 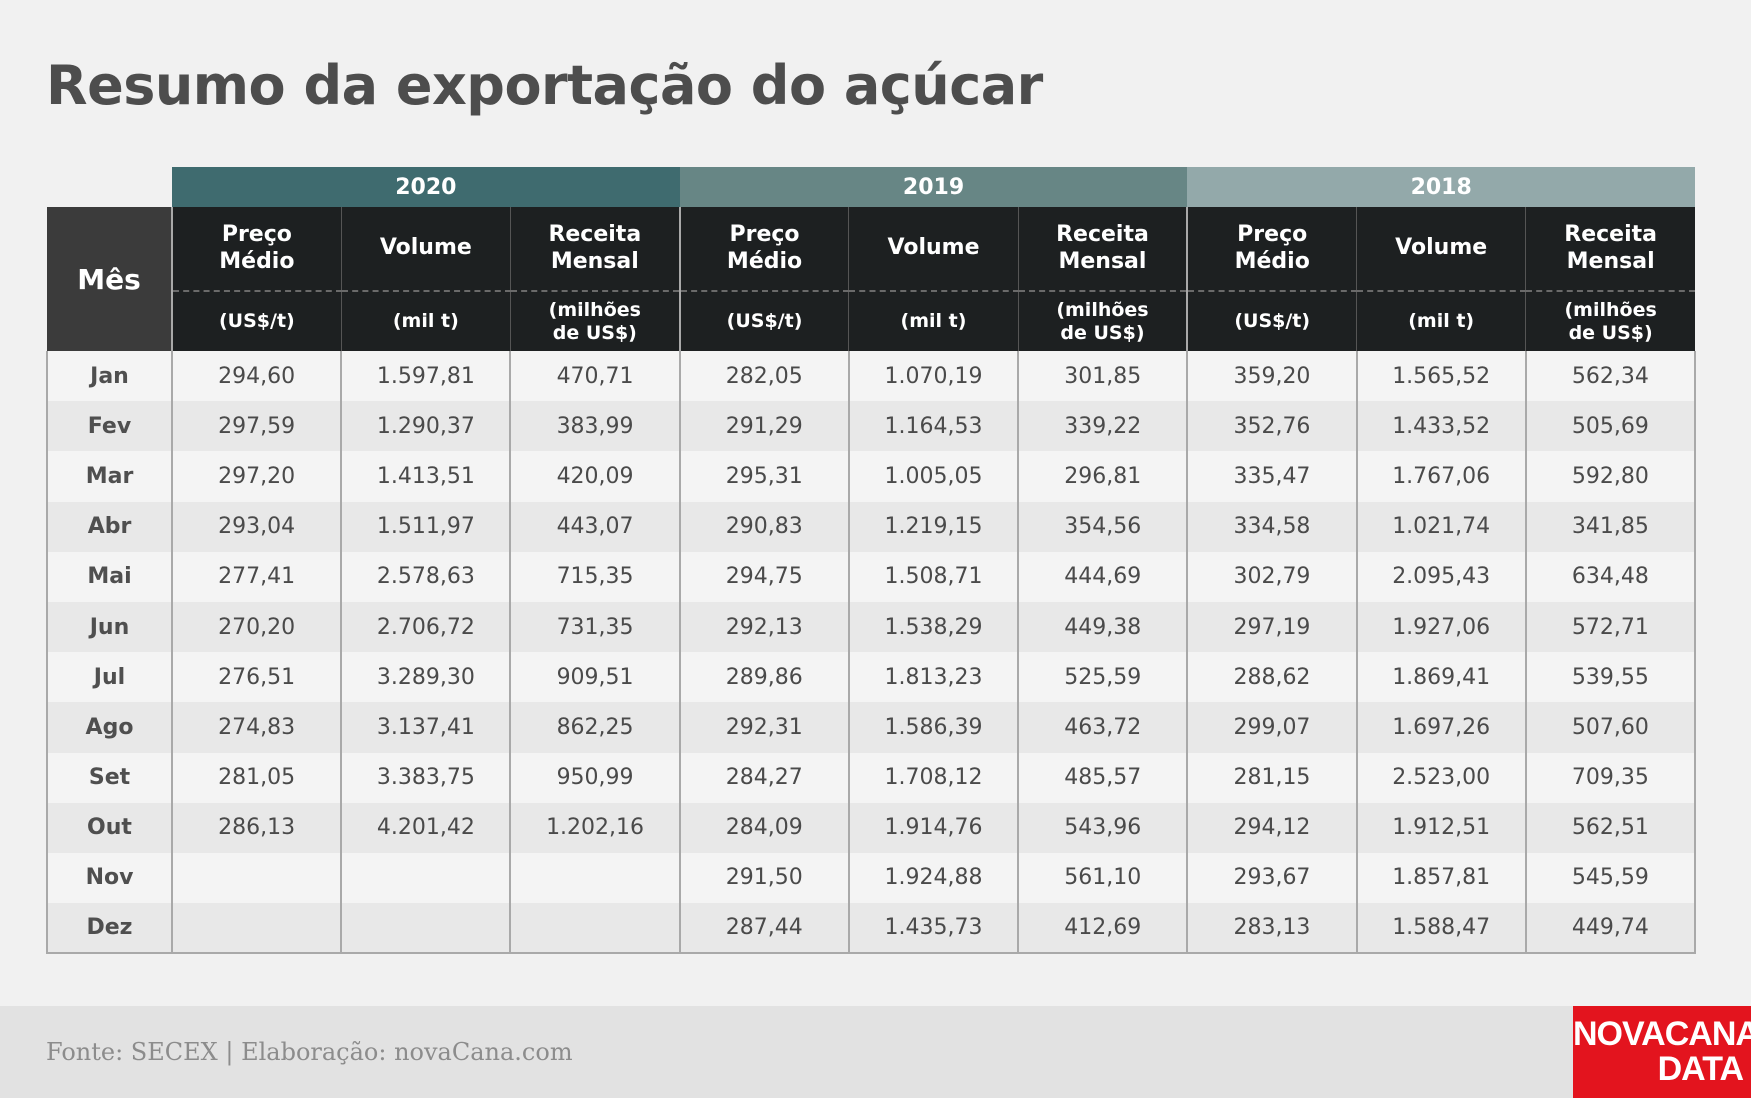 What do you see at coordinates (1610, 827) in the screenshot?
I see `value-cell-2018-receita-mensal: 562,51` at bounding box center [1610, 827].